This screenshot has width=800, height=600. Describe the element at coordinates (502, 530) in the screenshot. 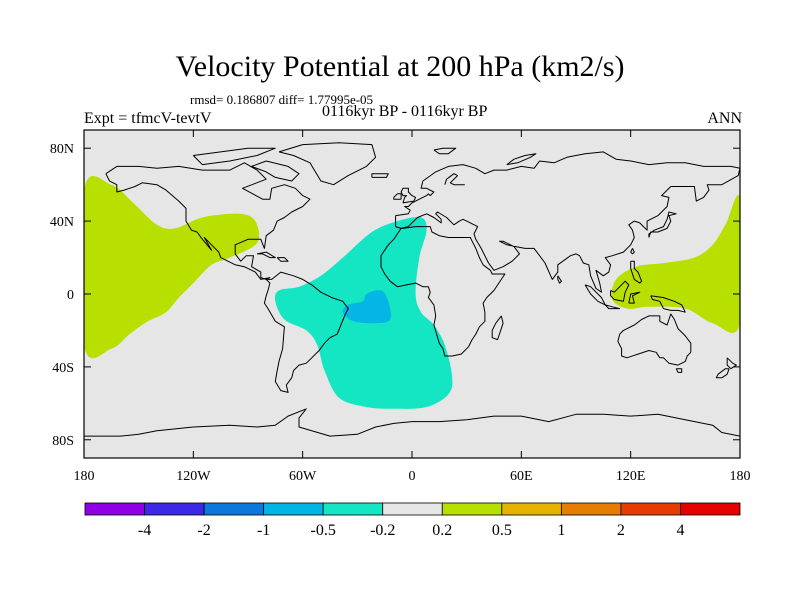

I see `colorbar-label: 0.5` at that location.